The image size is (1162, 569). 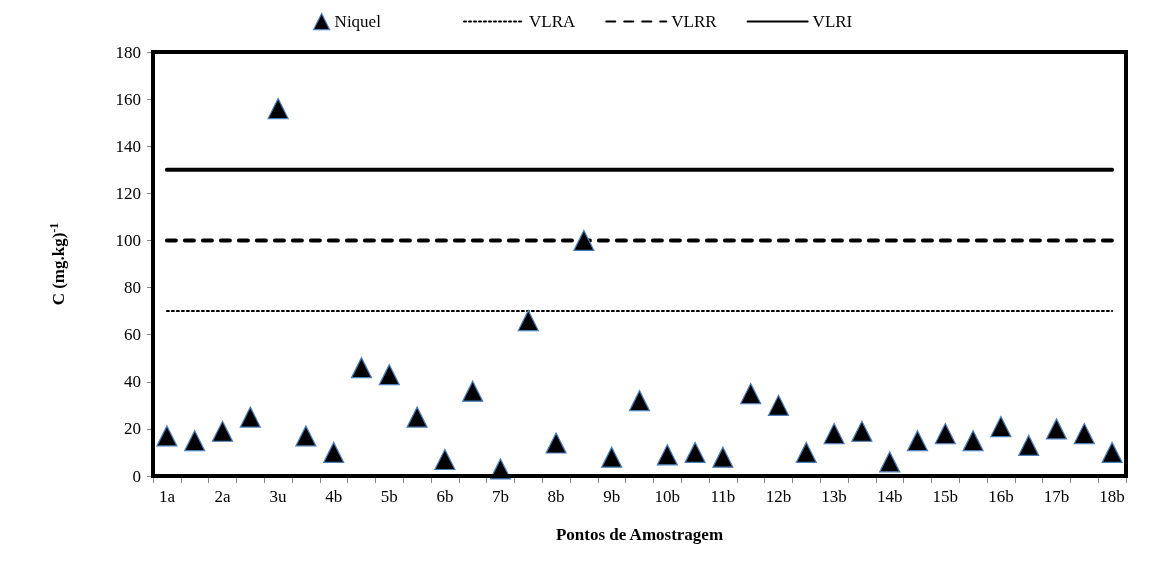 What do you see at coordinates (639, 534) in the screenshot?
I see `x-axis-title: Pontos de Amostragem` at bounding box center [639, 534].